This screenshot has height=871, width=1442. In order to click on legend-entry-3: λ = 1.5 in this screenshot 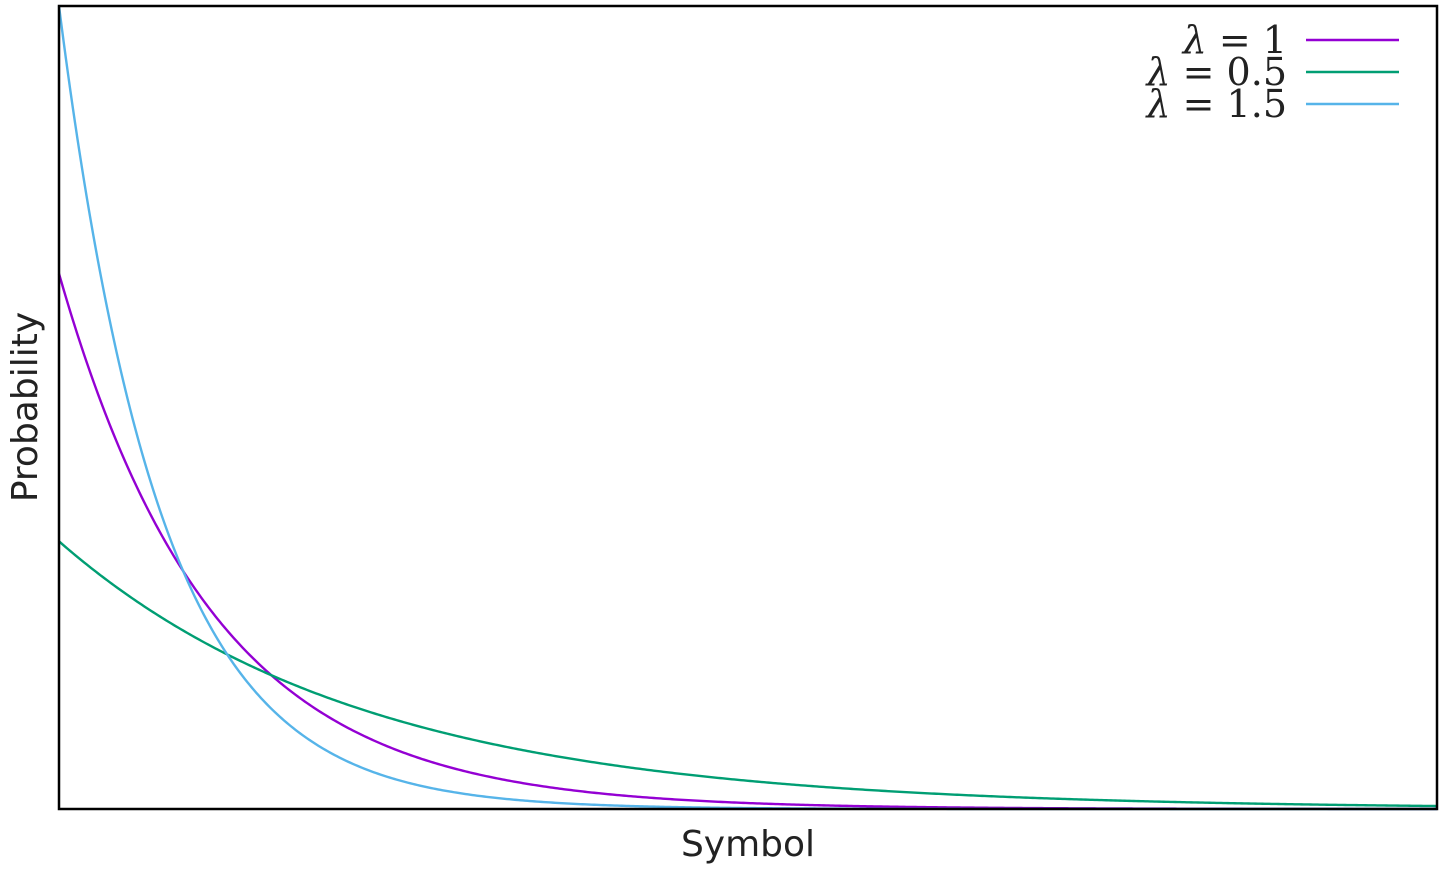, I will do `click(1271, 104)`.